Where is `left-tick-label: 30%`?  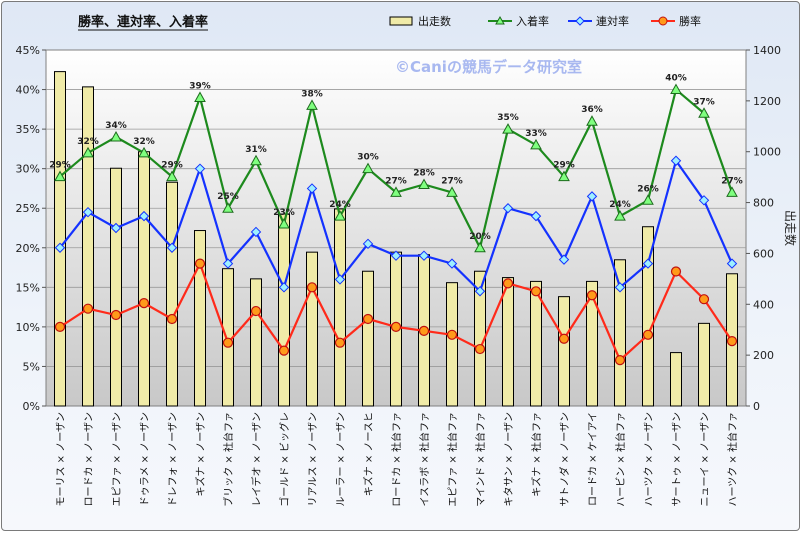
left-tick-label: 30% is located at coordinates (28, 169).